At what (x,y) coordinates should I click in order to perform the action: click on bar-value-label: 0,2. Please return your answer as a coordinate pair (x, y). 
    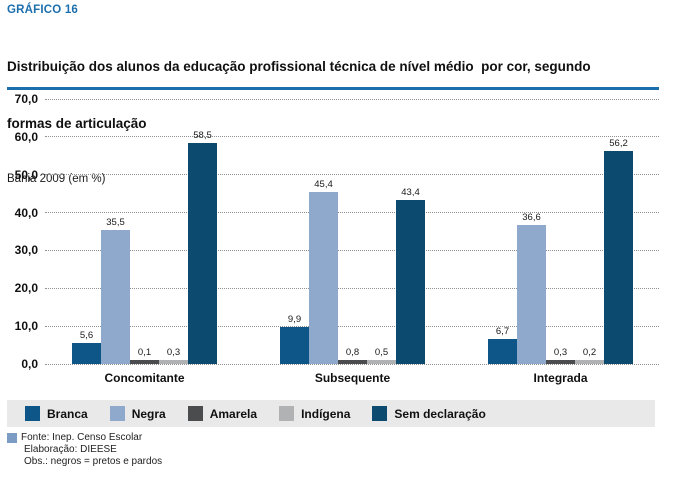
    Looking at the image, I should click on (589, 352).